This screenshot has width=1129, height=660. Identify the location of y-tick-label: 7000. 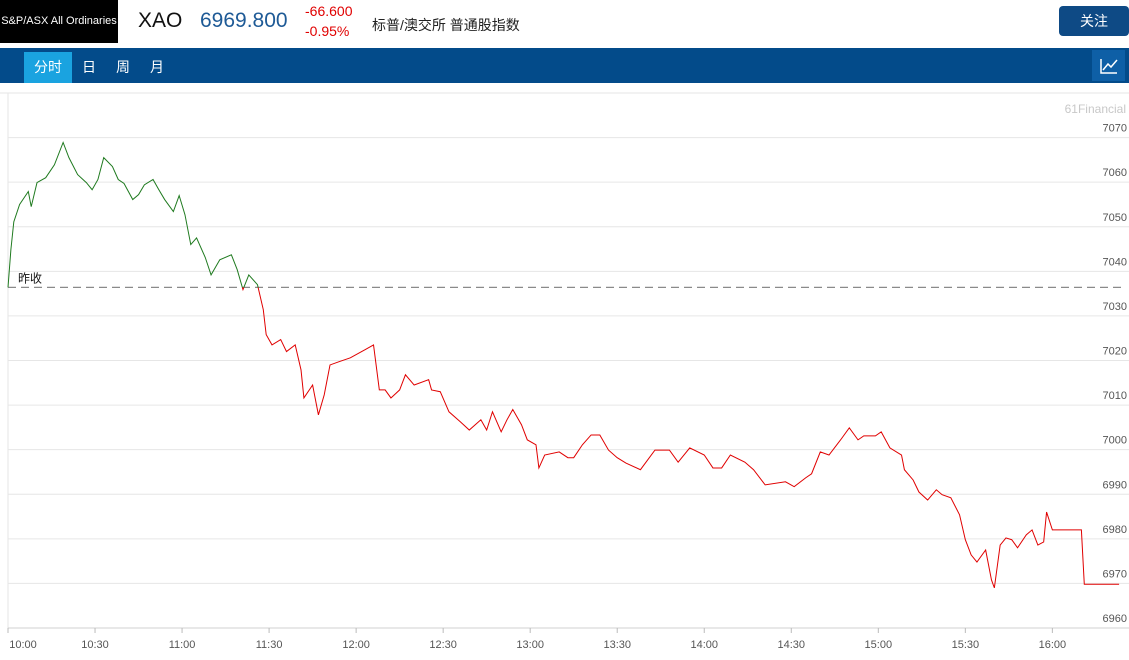
(1115, 441).